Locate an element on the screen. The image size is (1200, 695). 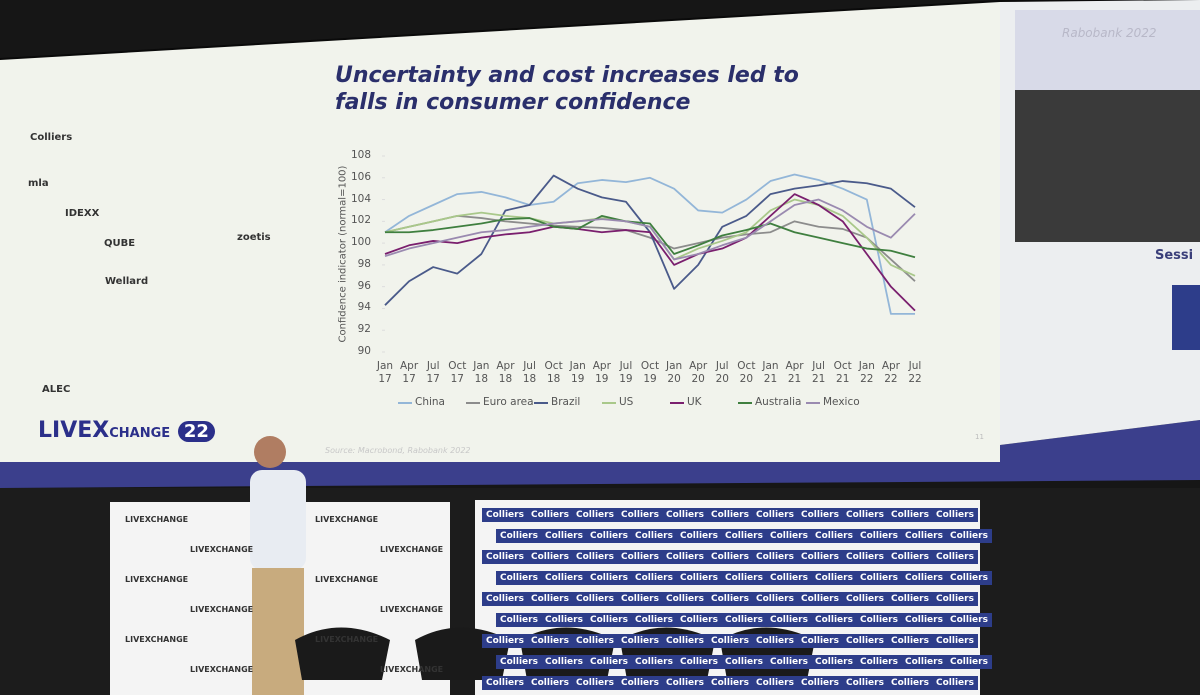
video-caption: Sessi is located at coordinates (1174, 255).